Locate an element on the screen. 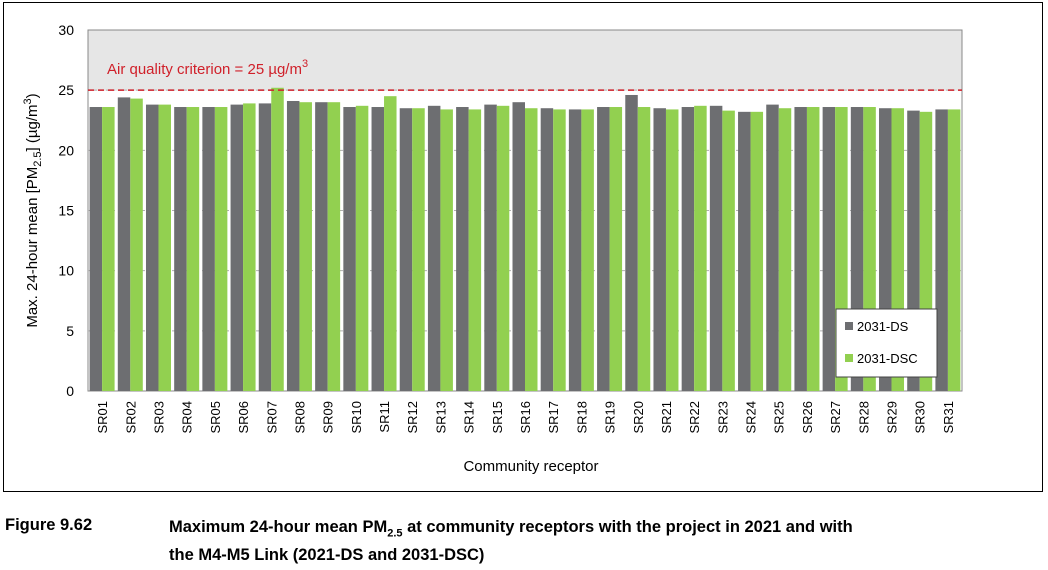 The height and width of the screenshot is (570, 1048). x-axis-title: Community receptor is located at coordinates (530, 466).